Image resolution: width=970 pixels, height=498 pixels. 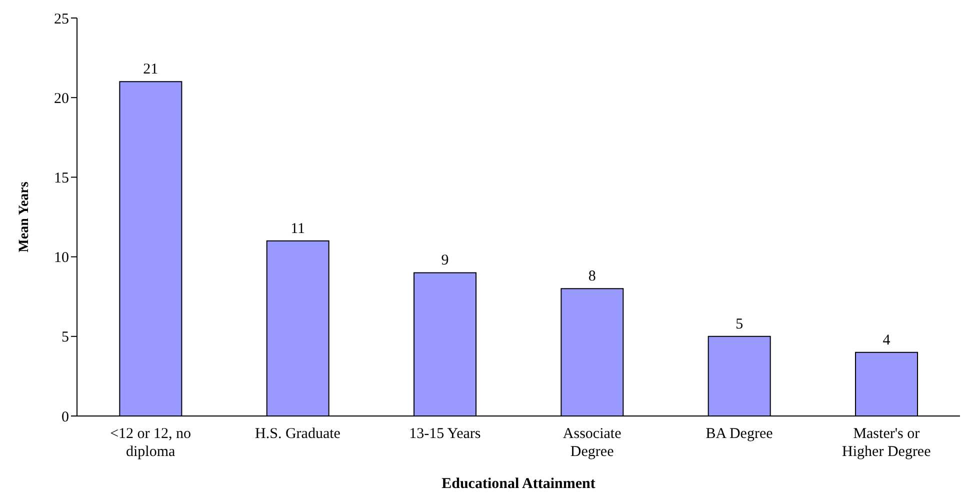 What do you see at coordinates (61, 178) in the screenshot?
I see `y-tick-label: 15` at bounding box center [61, 178].